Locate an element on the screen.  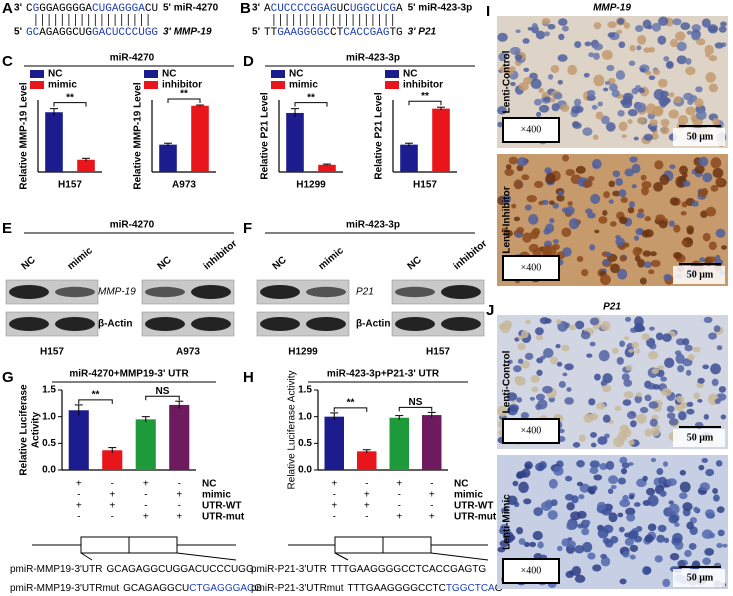
seq-segment: CUGAGGGA is located at coordinates (118, 9).